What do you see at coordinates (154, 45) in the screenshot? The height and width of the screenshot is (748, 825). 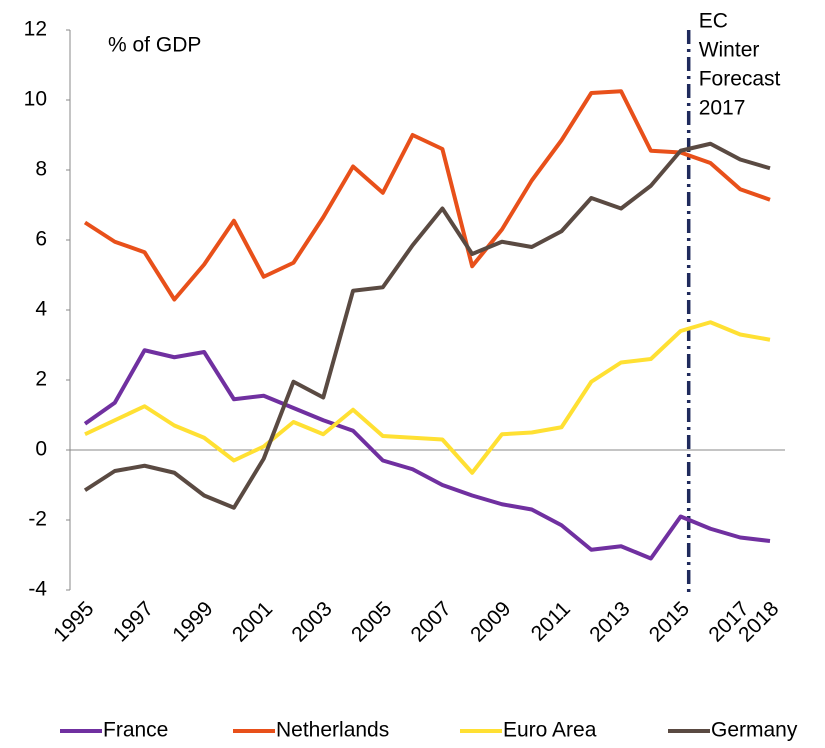 I see `y-axis-label: % of GDP` at bounding box center [154, 45].